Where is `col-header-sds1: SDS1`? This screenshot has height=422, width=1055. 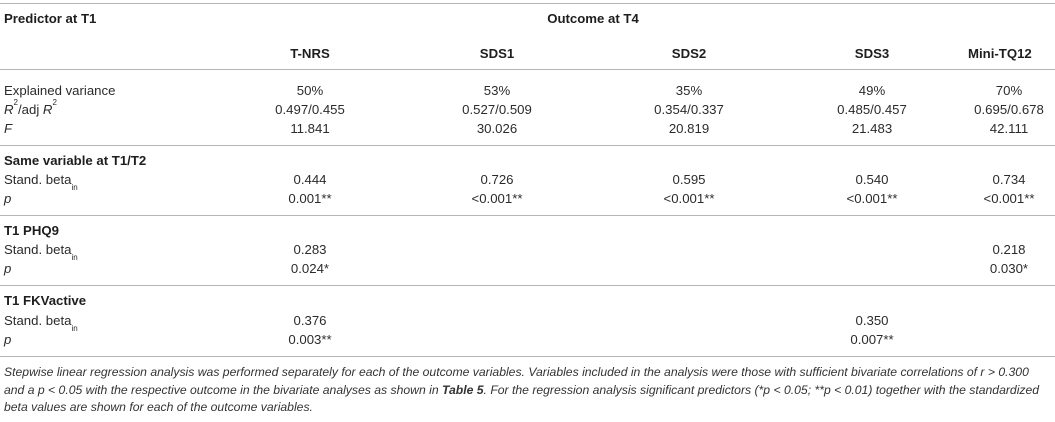 col-header-sds1: SDS1 is located at coordinates (497, 53).